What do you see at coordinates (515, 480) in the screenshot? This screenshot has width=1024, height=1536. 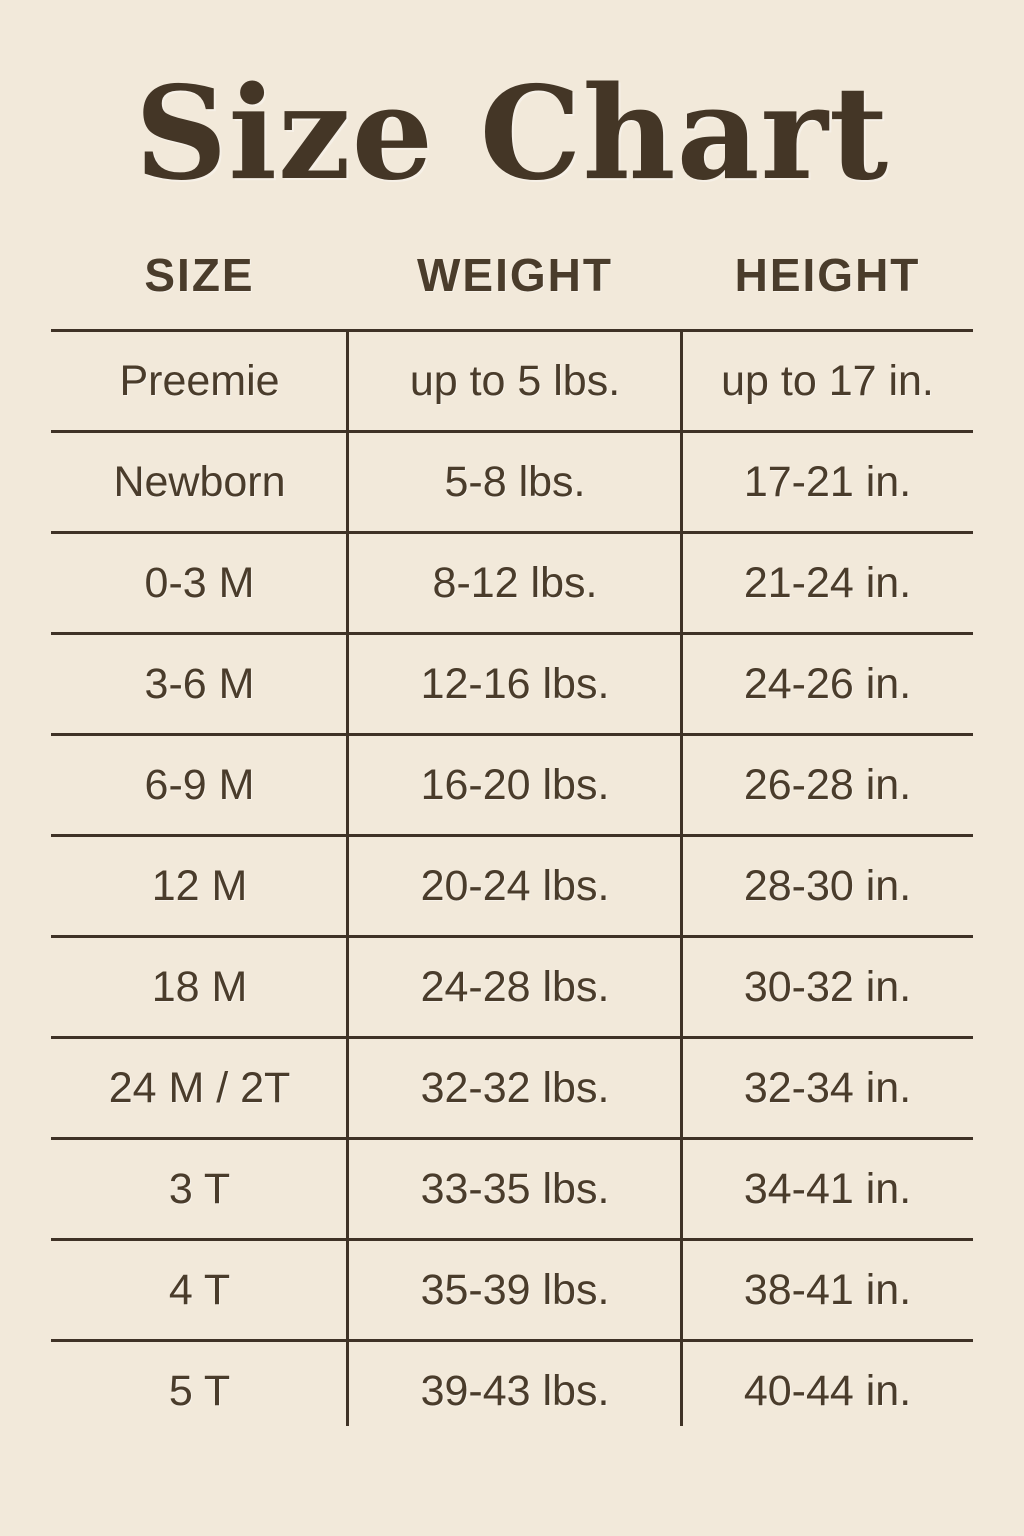 I see `table-cell-weight: 5-8 lbs.` at bounding box center [515, 480].